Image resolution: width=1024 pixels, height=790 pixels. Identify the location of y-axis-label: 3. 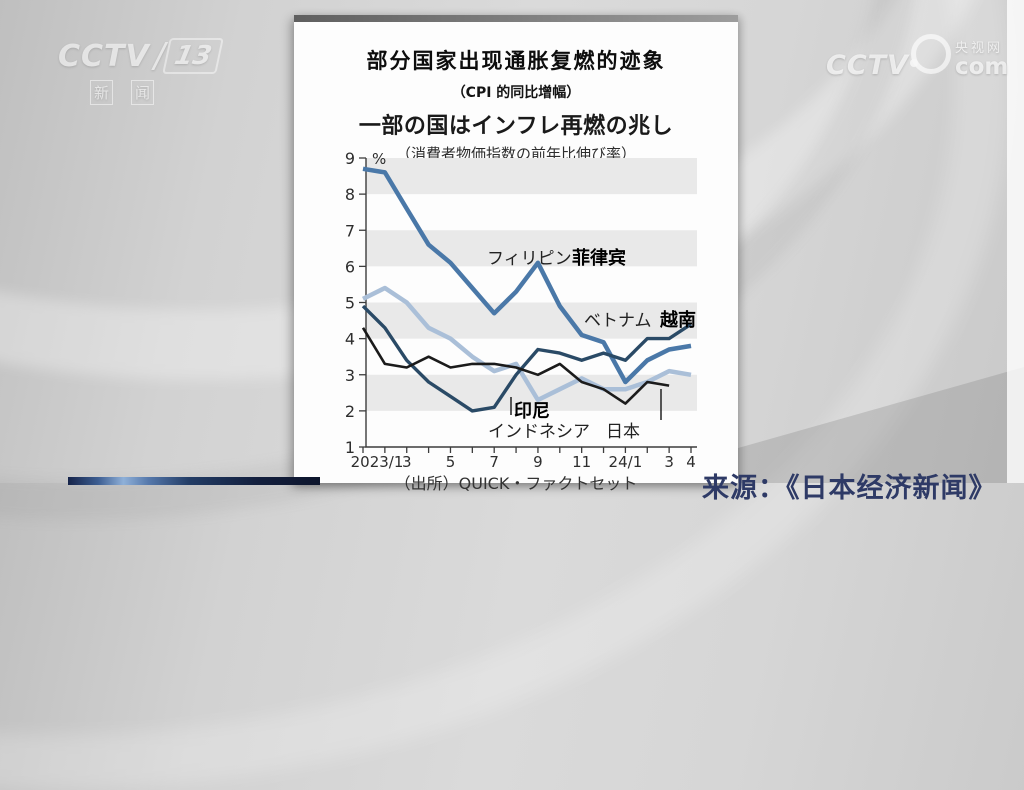
(350, 375).